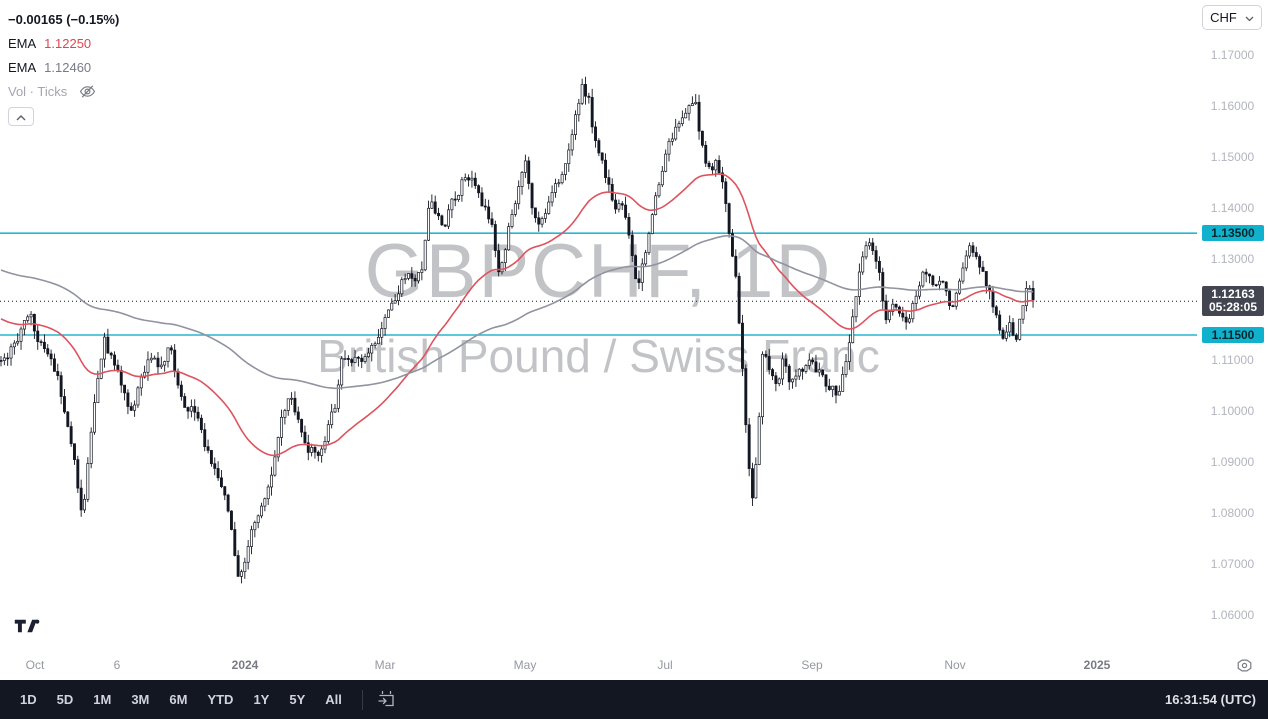 This screenshot has width=1268, height=719. Describe the element at coordinates (1232, 411) in the screenshot. I see `price-tick-1.10000: 1.10000` at that location.